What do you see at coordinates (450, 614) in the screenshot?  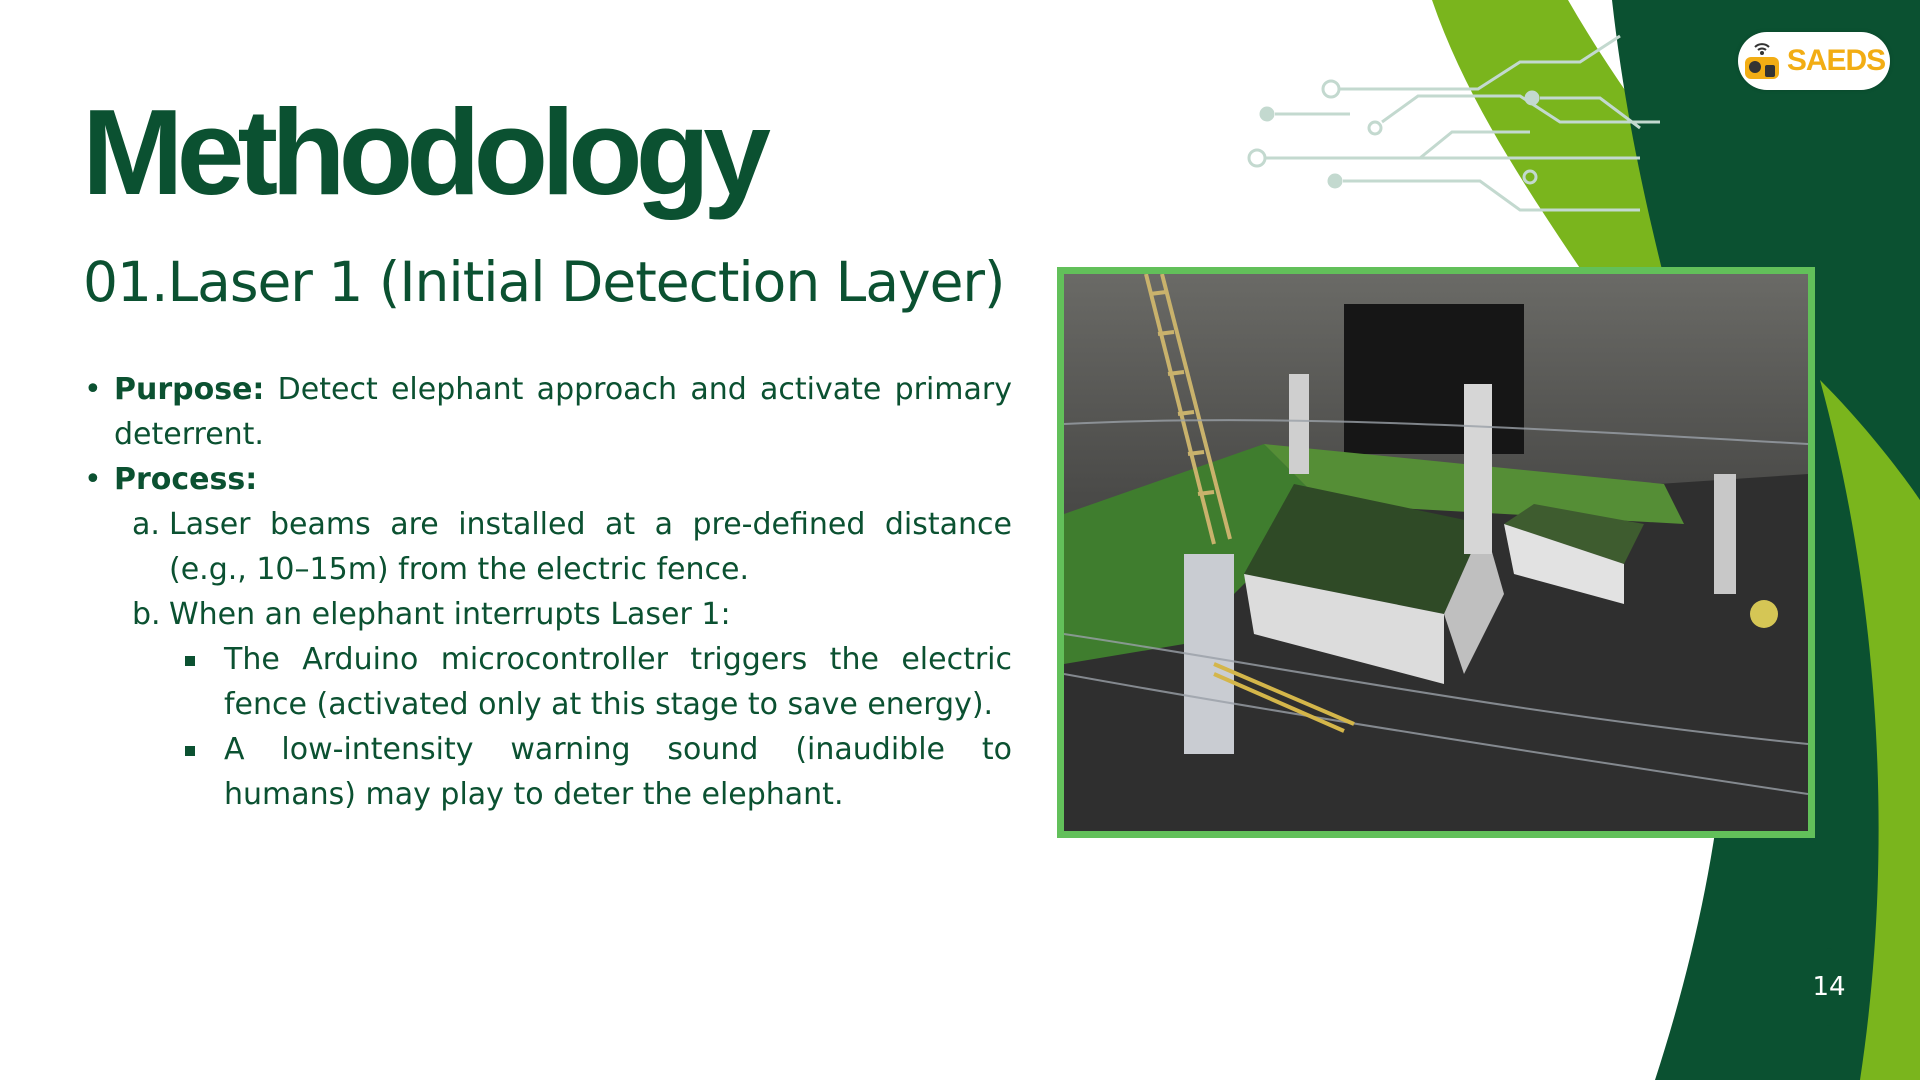 I see `step-b-text: When an elephant interrupts Laser 1:` at bounding box center [450, 614].